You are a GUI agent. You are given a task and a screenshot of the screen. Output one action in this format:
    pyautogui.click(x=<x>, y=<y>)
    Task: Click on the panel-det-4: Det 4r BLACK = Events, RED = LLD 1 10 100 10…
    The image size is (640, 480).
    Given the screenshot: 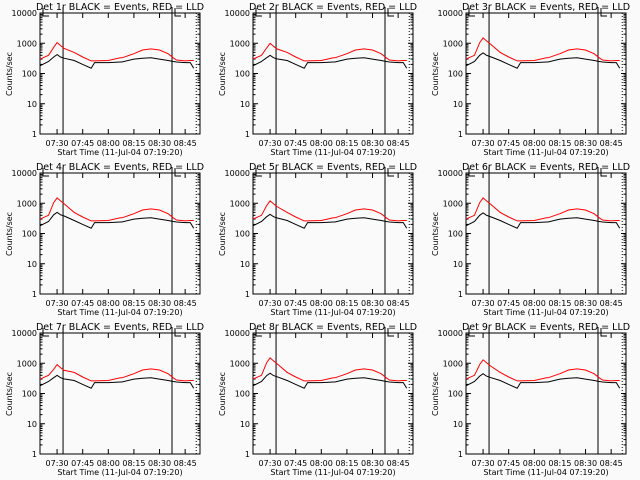 What is the action you would take?
    pyautogui.click(x=104, y=239)
    